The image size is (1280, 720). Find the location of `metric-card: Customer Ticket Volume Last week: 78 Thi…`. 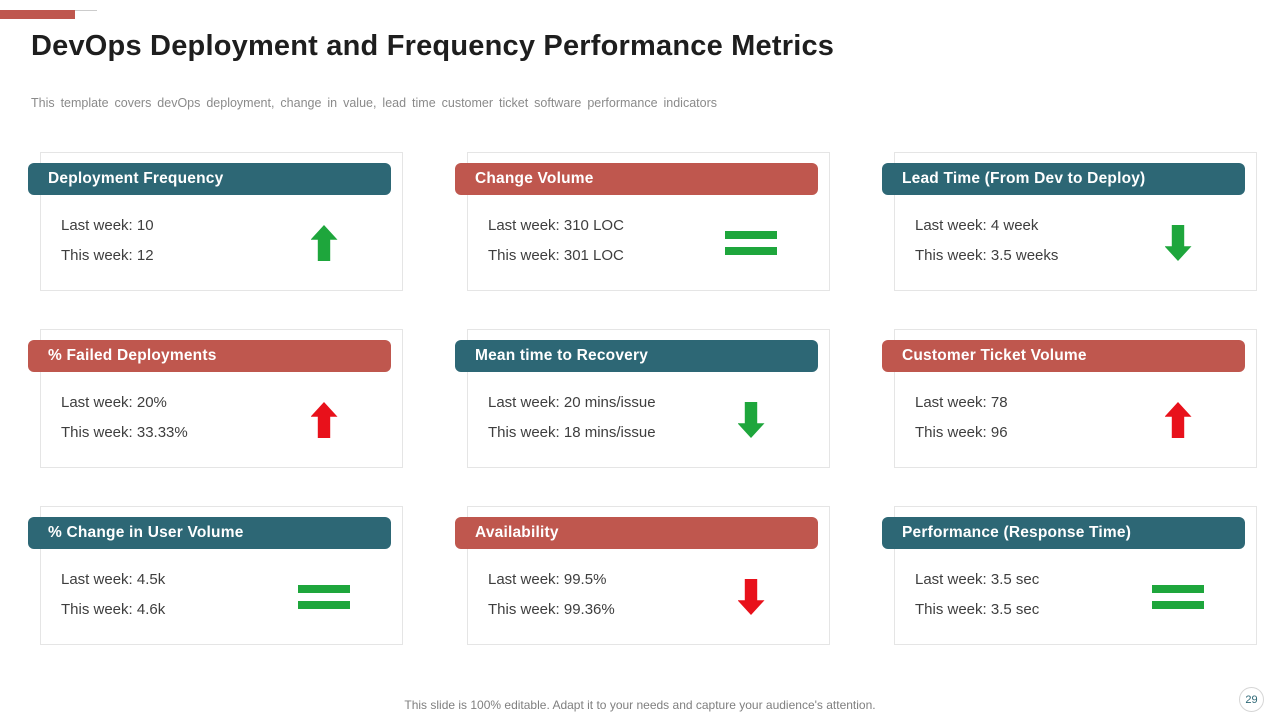

metric-card: Customer Ticket Volume Last week: 78 Thi… is located at coordinates (1069, 398).